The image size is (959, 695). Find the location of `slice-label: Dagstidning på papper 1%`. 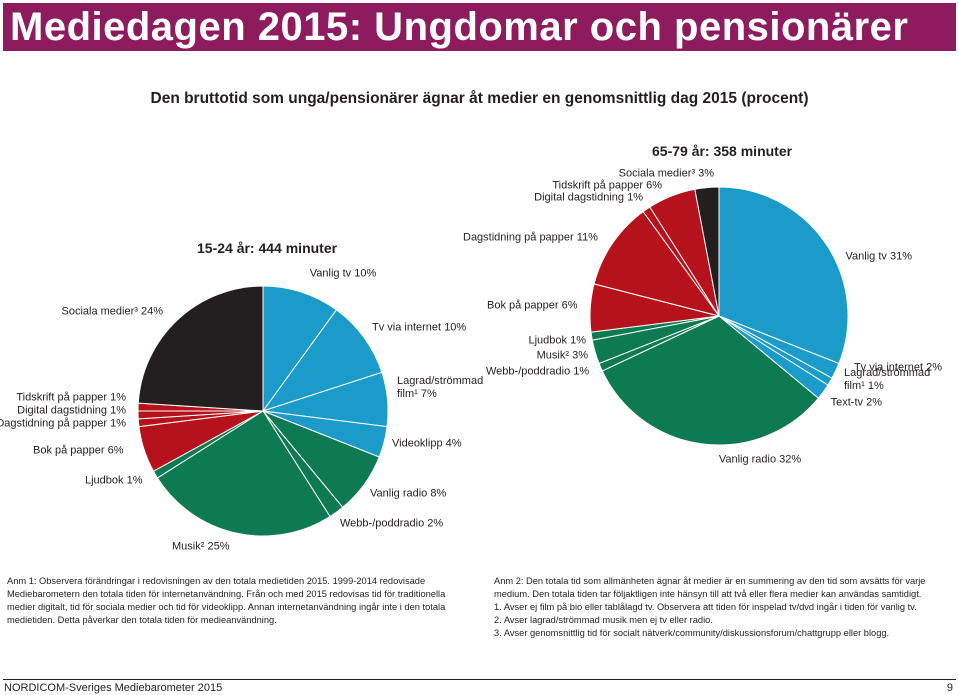

slice-label: Dagstidning på papper 1% is located at coordinates (63, 424).